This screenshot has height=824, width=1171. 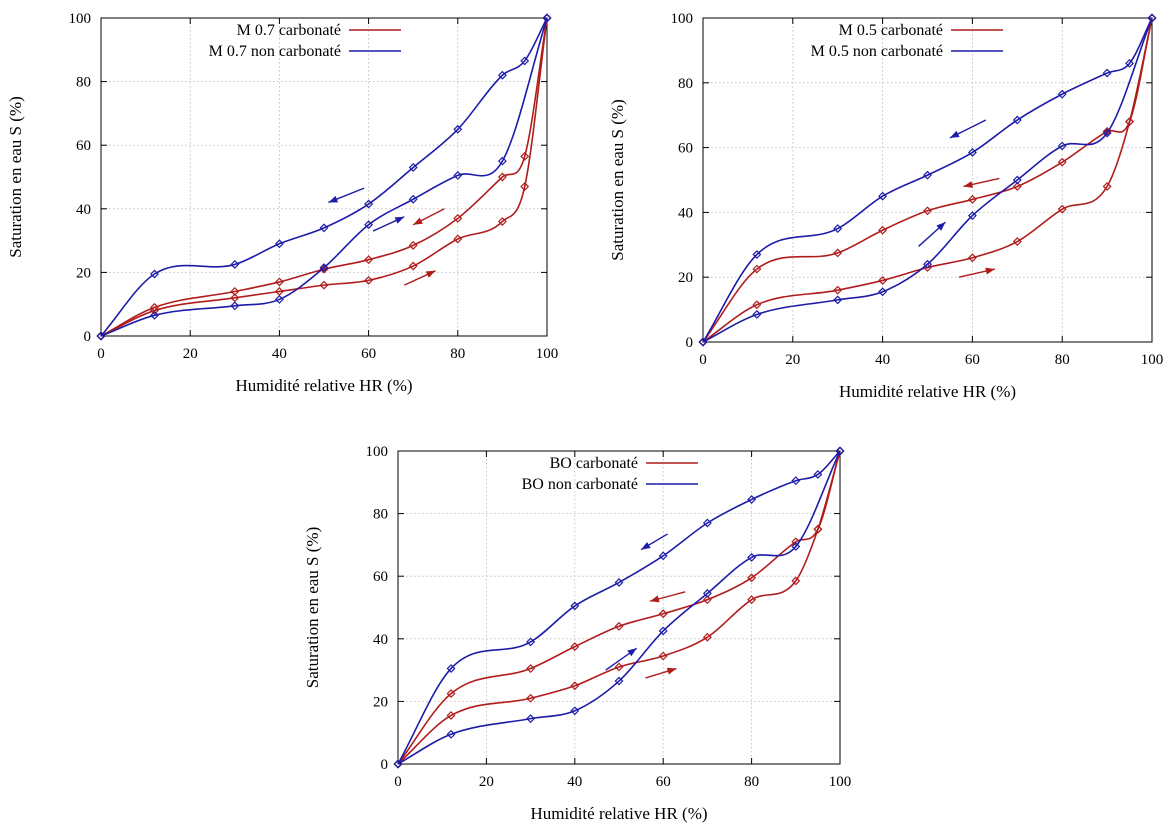 I want to click on series-line, so click(x=619, y=607).